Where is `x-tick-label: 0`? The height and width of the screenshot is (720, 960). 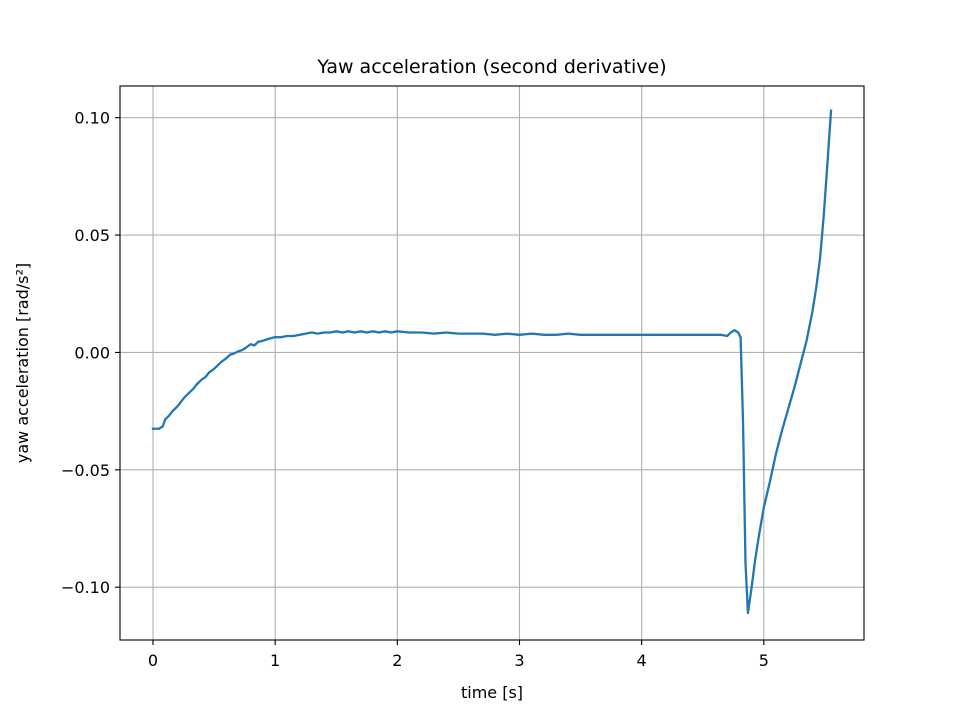 x-tick-label: 0 is located at coordinates (153, 660).